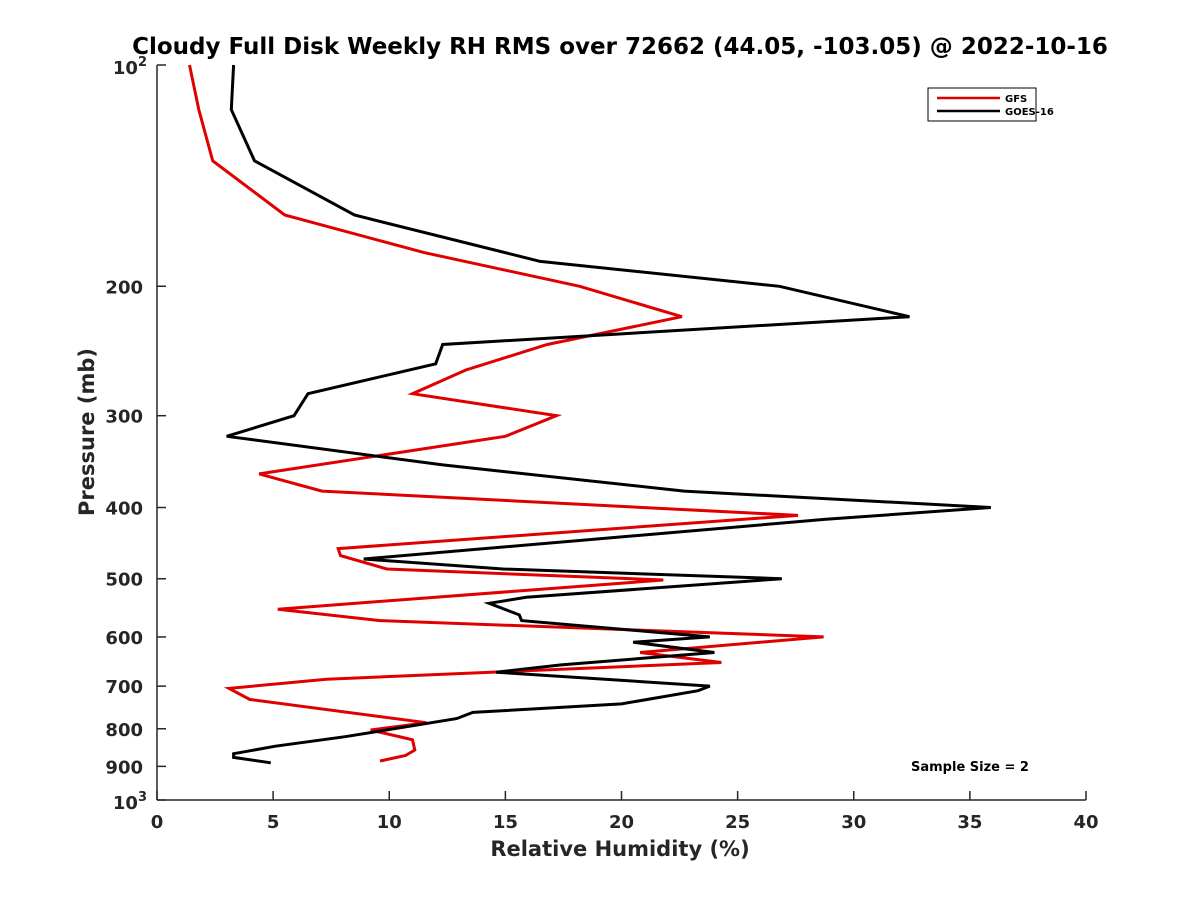  What do you see at coordinates (124, 730) in the screenshot?
I see `y-tick-label: 800` at bounding box center [124, 730].